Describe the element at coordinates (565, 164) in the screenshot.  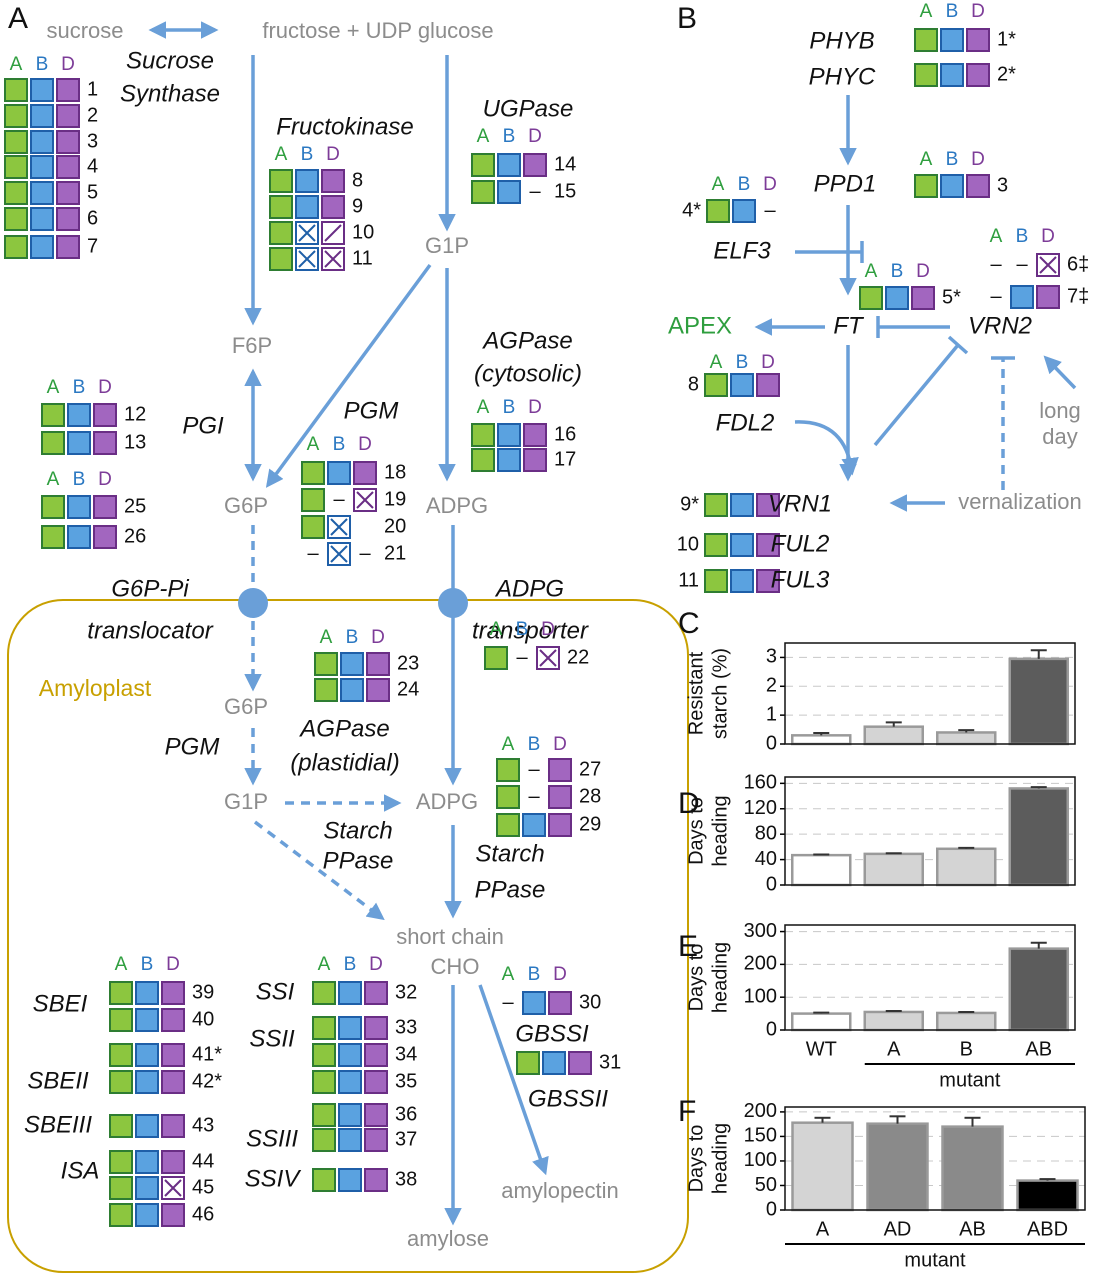
I see `gene-number: 14` at that location.